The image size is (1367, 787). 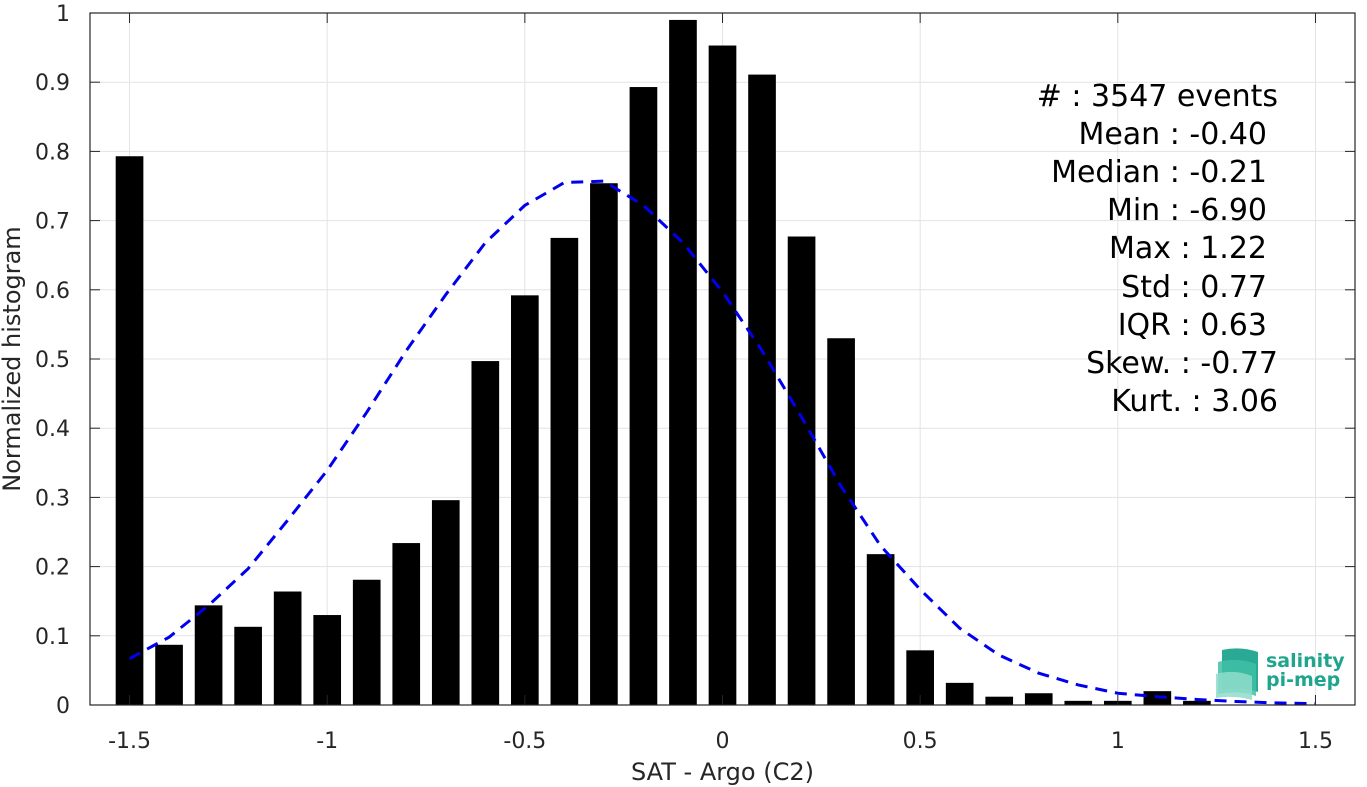 I want to click on x-axis-label: SAT - Argo (C2), so click(x=722, y=772).